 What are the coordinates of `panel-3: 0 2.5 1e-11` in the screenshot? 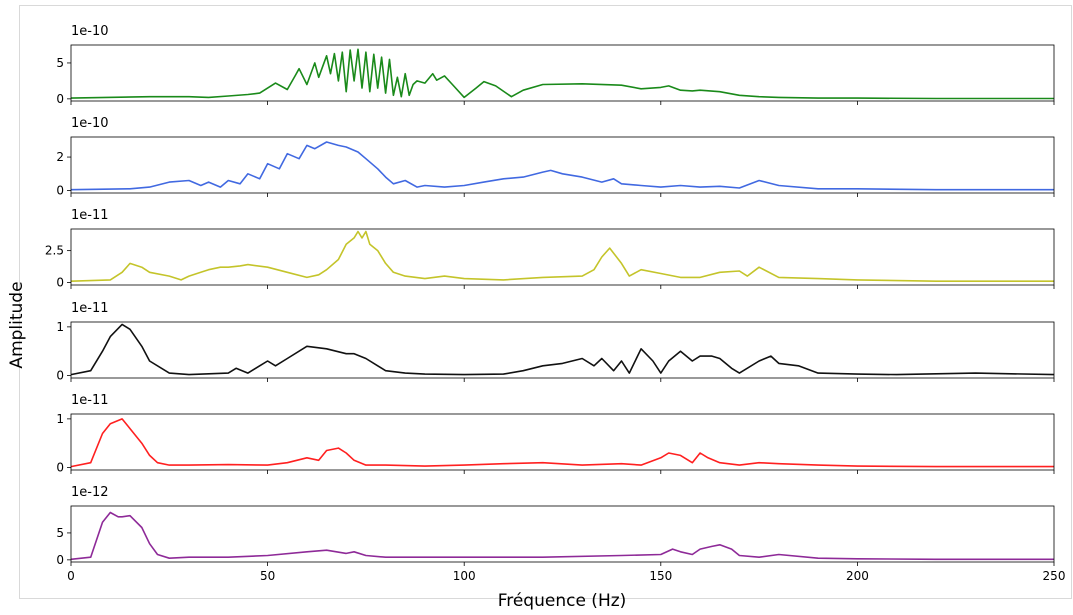 It's located at (550, 248).